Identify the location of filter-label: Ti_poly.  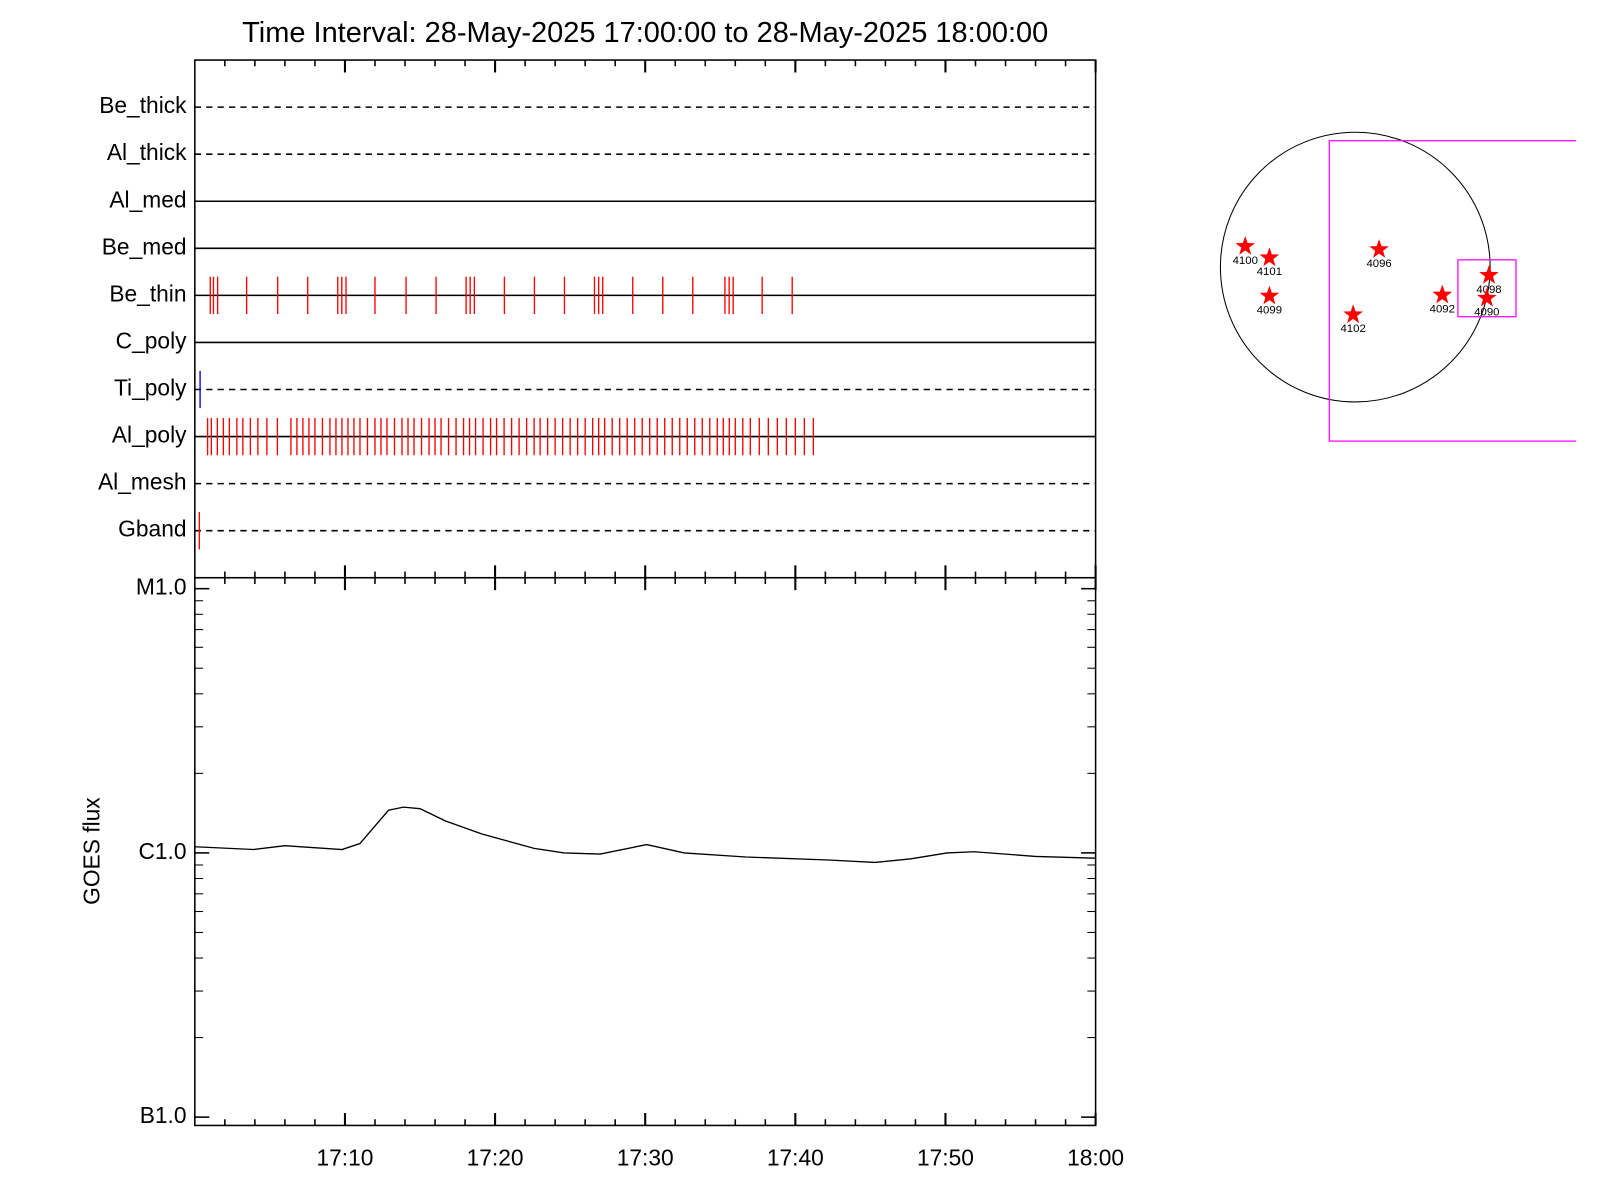
(150, 388).